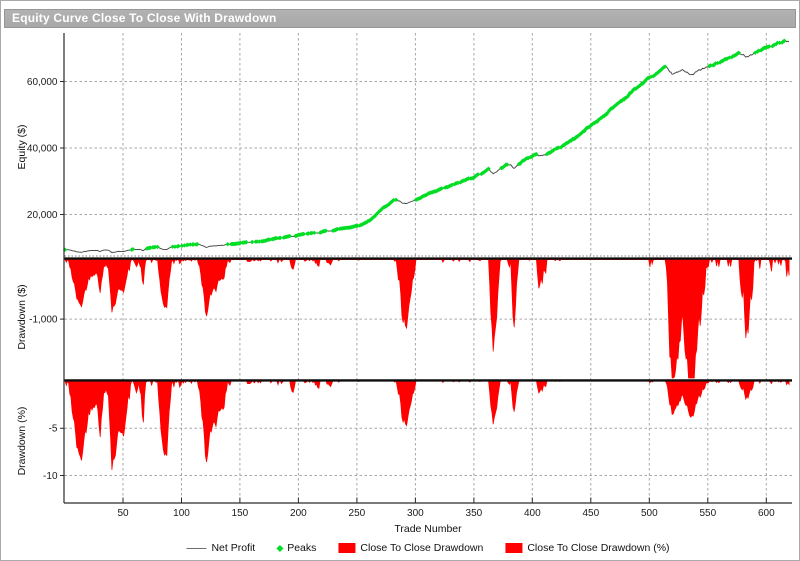 The image size is (800, 561). Describe the element at coordinates (415, 513) in the screenshot. I see `svg-text: 300` at that location.